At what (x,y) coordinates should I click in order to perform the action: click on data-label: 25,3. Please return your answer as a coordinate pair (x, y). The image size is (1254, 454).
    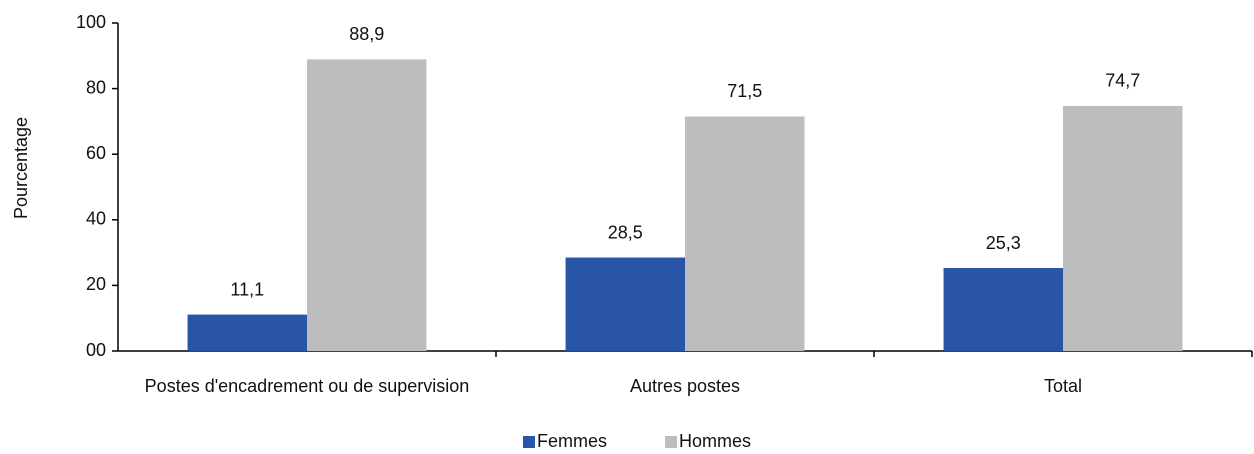
    Looking at the image, I should click on (1003, 243).